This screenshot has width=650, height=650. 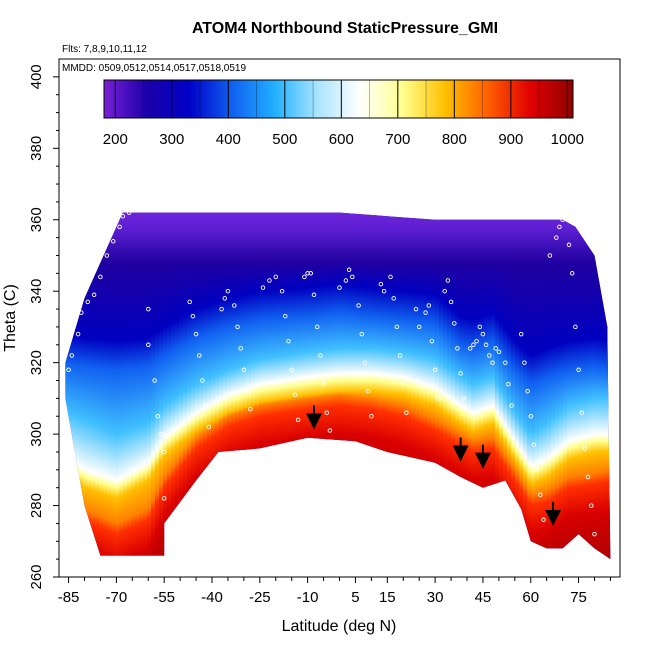 What do you see at coordinates (510, 139) in the screenshot?
I see `colorbar-tick-label: 900` at bounding box center [510, 139].